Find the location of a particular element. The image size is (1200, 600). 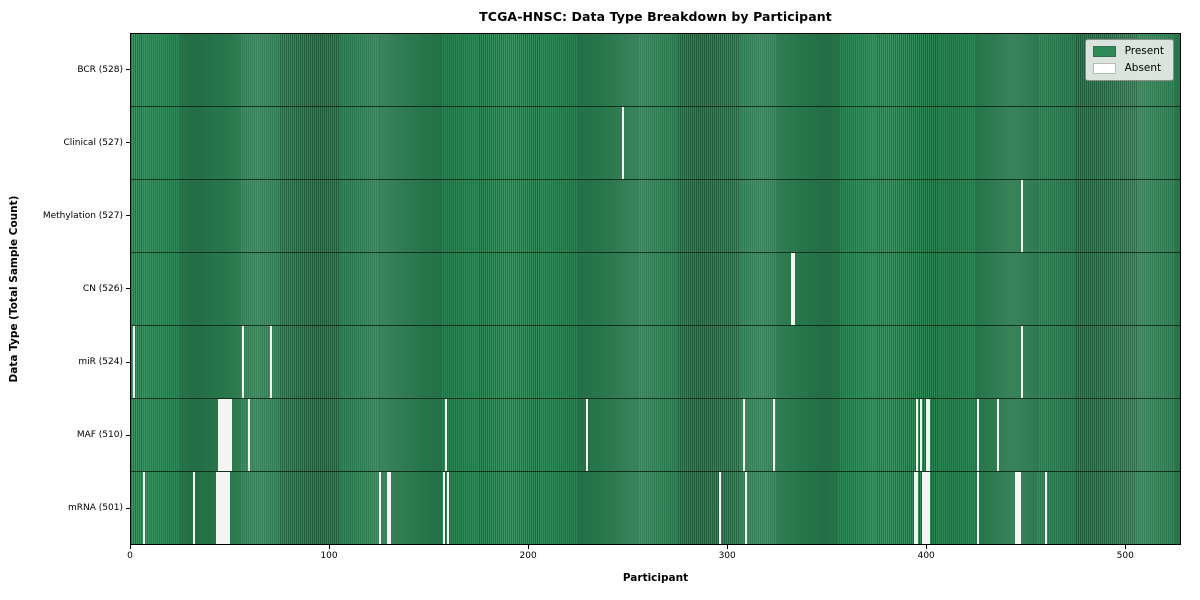

legend-swatch-present is located at coordinates (1104, 51).